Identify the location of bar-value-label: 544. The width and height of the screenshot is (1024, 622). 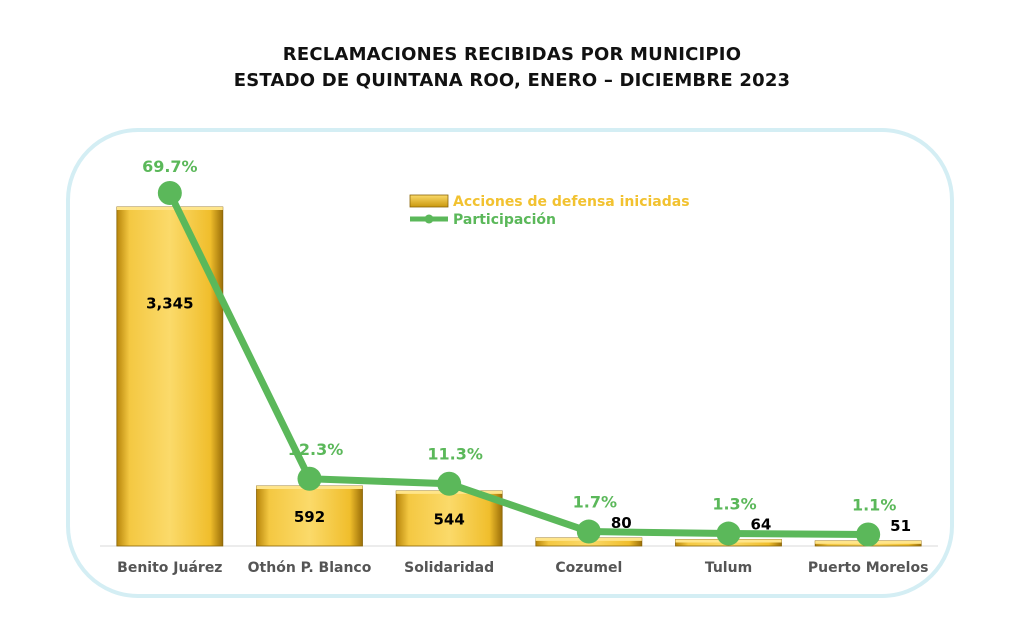
(449, 519).